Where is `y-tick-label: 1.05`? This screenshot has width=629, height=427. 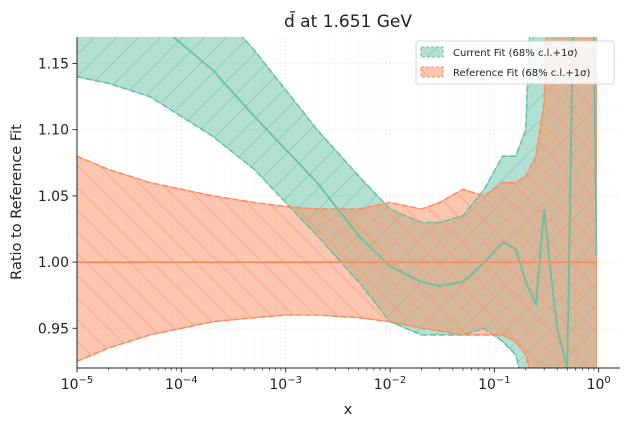 y-tick-label: 1.05 is located at coordinates (53, 197).